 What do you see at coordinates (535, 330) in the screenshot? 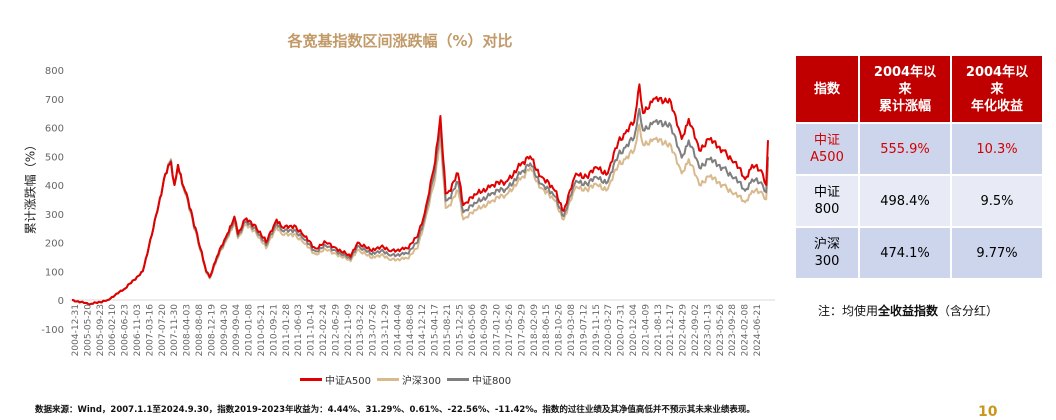
I see `x-tick-label: 2018-02-09` at bounding box center [535, 330].